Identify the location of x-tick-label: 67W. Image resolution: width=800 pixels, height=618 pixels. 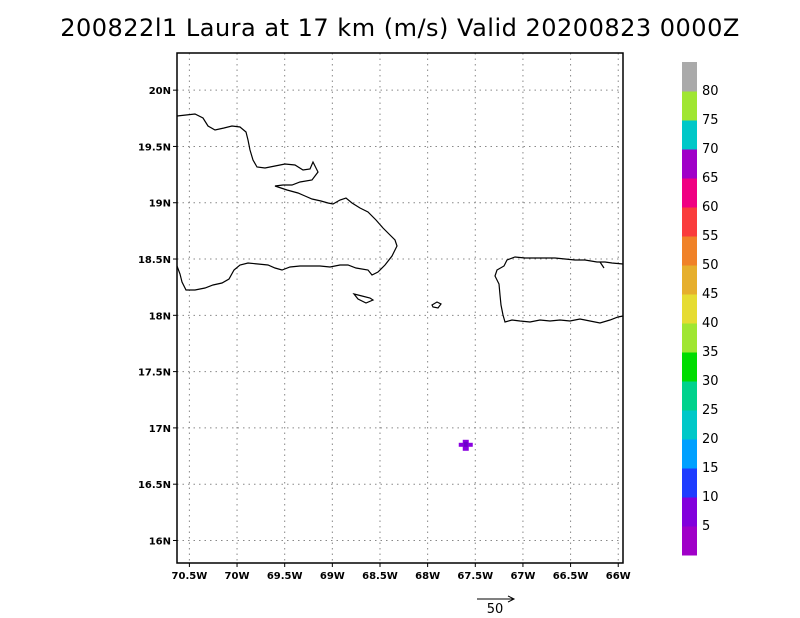
(522, 576).